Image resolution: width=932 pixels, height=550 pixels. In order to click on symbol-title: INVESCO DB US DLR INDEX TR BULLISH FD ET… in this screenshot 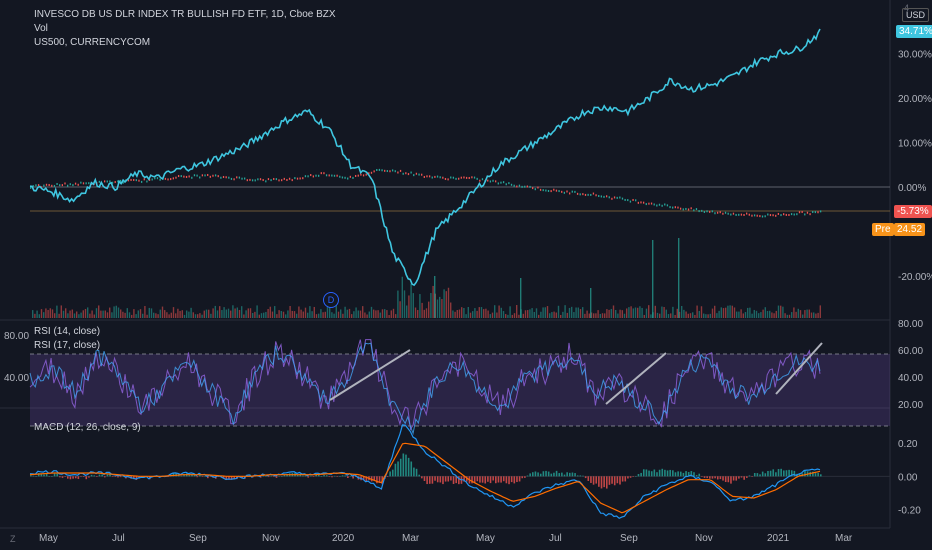, I will do `click(185, 14)`.